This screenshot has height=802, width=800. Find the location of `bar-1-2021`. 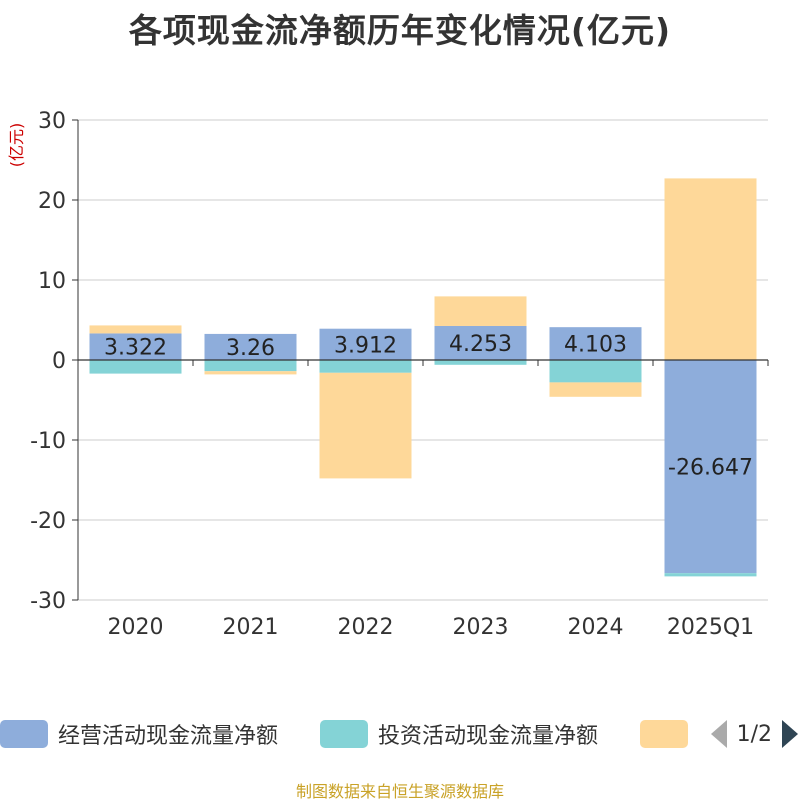

bar-1-2021 is located at coordinates (250, 366).